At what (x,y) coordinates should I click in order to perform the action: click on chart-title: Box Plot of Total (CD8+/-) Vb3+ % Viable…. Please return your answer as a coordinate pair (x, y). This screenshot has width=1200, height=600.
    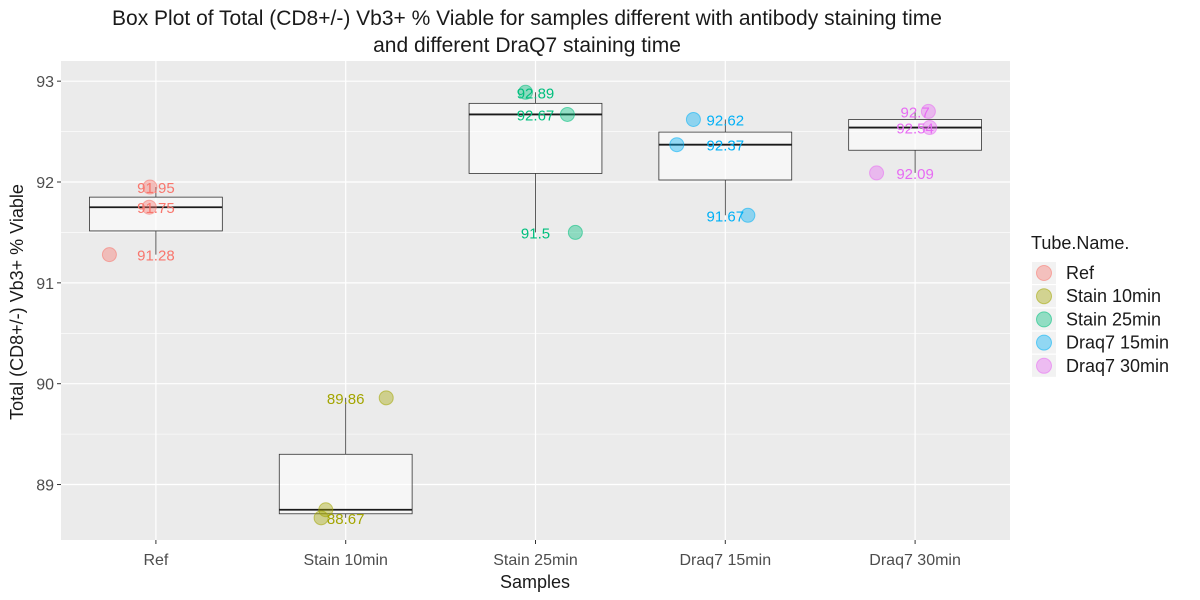
    Looking at the image, I should click on (527, 18).